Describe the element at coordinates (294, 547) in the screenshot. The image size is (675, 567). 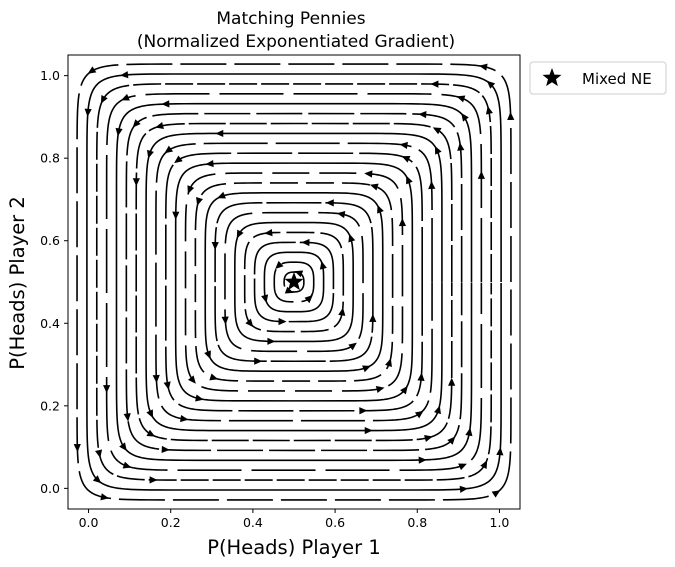
I see `x-axis-label: P(Heads) Player 1` at that location.